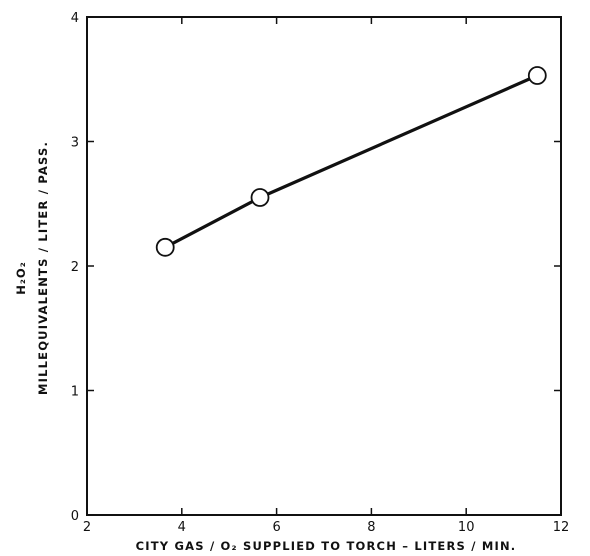 Image resolution: width=590 pixels, height=556 pixels. I want to click on y-tick-label: 2, so click(75, 267).